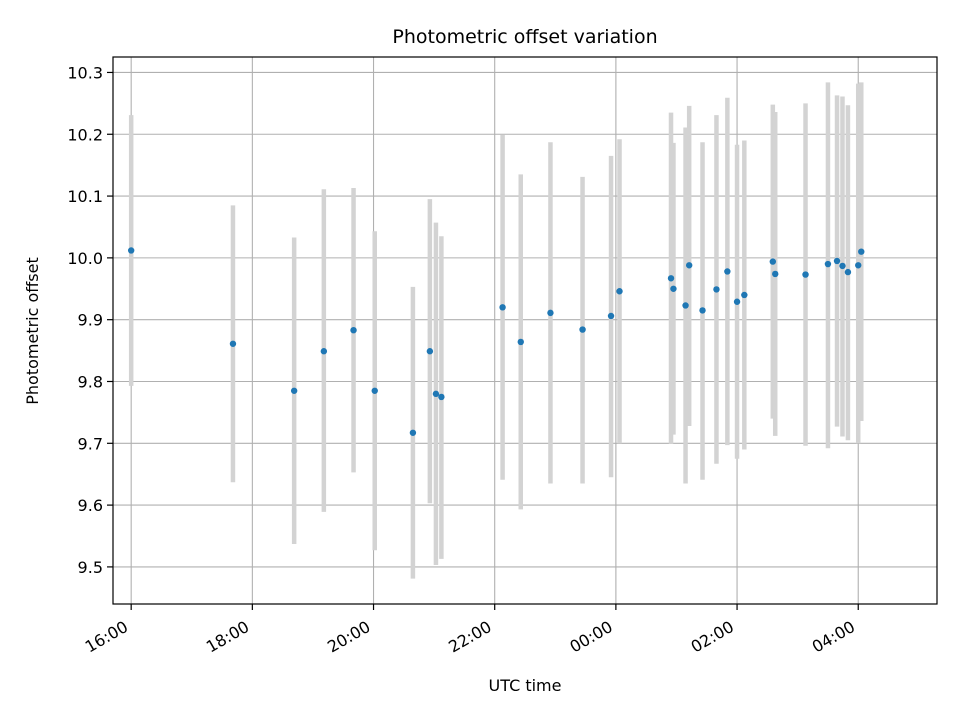 The image size is (960, 720). Describe the element at coordinates (90, 505) in the screenshot. I see `y-tick-label: 9.6` at that location.